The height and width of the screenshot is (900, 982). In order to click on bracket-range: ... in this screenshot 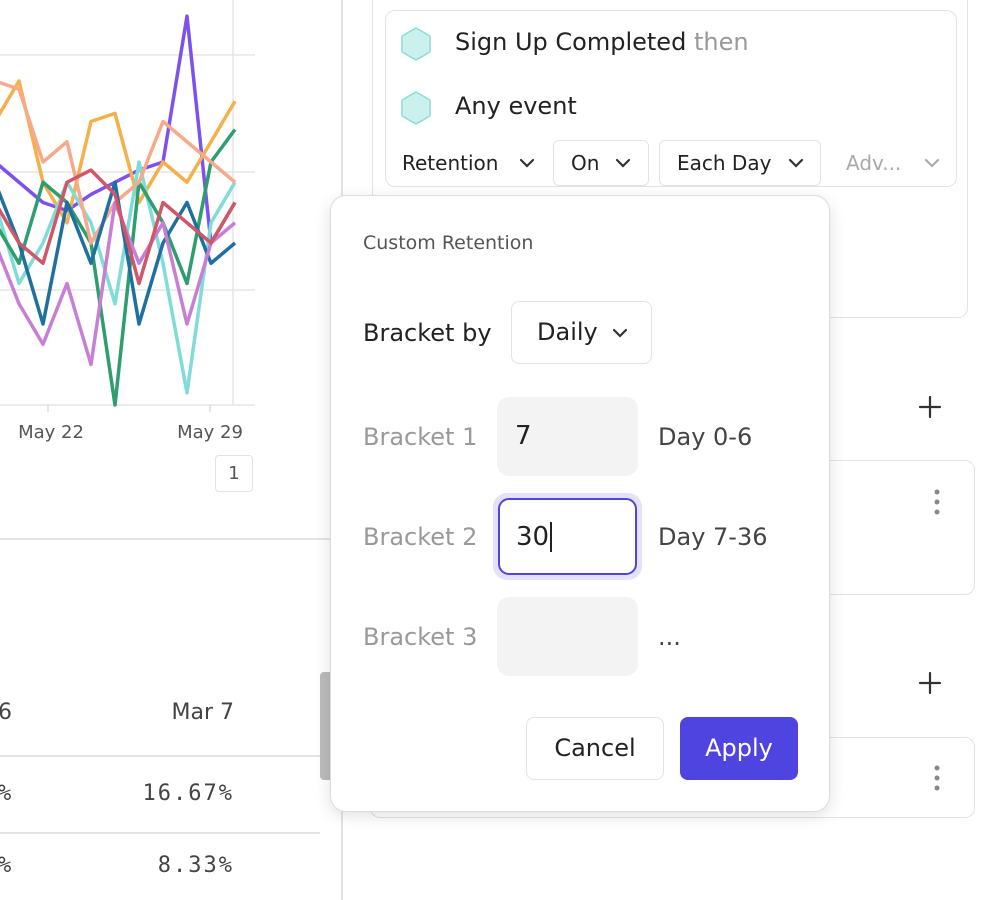, I will do `click(669, 637)`.